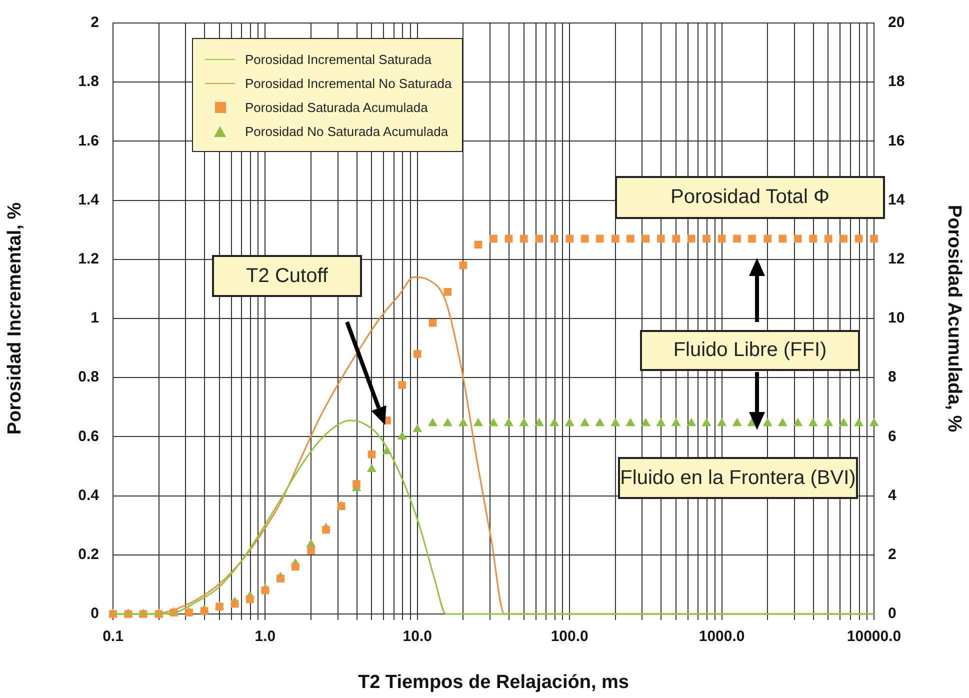  What do you see at coordinates (897, 199) in the screenshot?
I see `y2-tick-label: 14` at bounding box center [897, 199].